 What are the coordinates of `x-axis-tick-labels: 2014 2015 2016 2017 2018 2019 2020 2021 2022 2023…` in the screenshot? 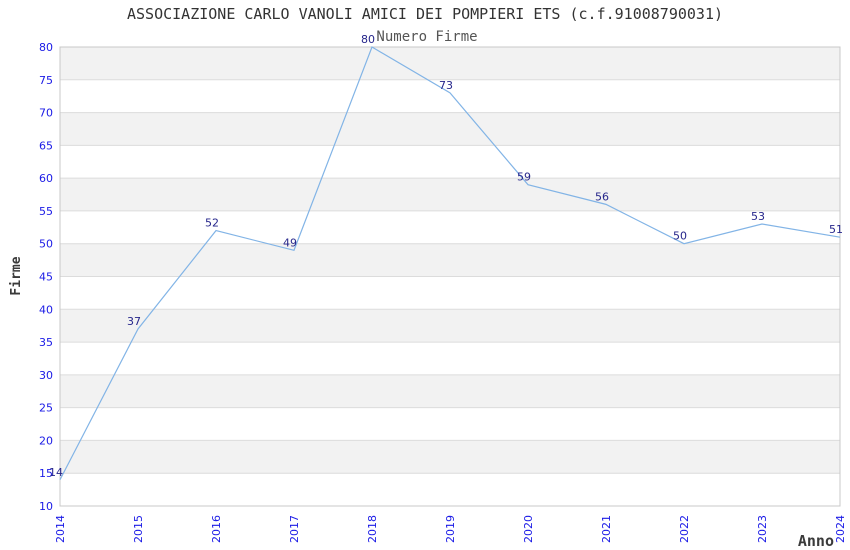 It's located at (450, 529).